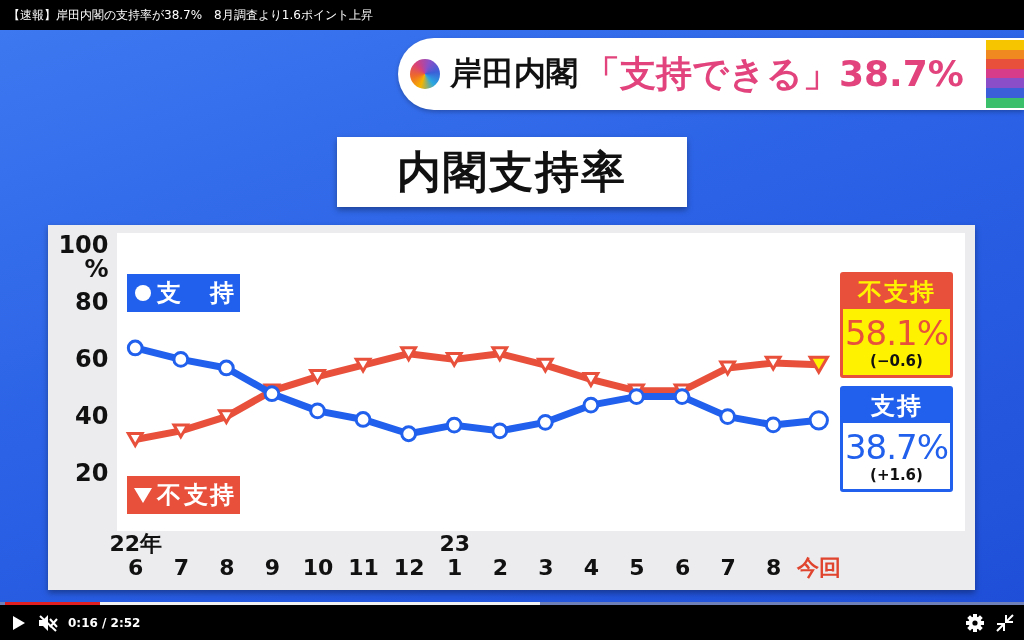 This screenshot has height=640, width=1024. What do you see at coordinates (136, 555) in the screenshot?
I see `x-tick-label: 22年 6` at bounding box center [136, 555].